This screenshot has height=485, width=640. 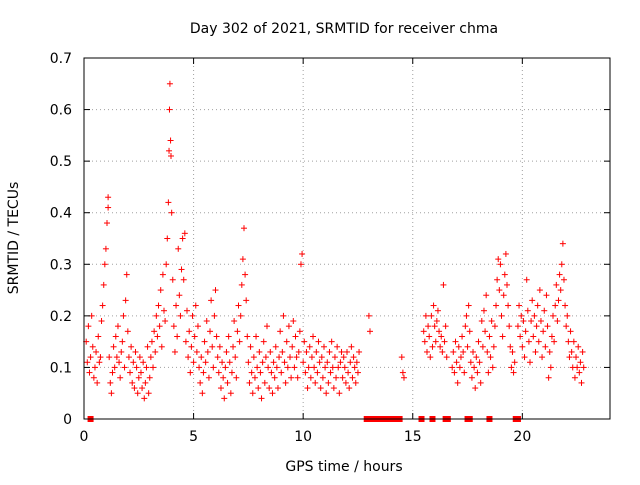 I want to click on x-axis-label: GPS time / hours, so click(x=343, y=467).